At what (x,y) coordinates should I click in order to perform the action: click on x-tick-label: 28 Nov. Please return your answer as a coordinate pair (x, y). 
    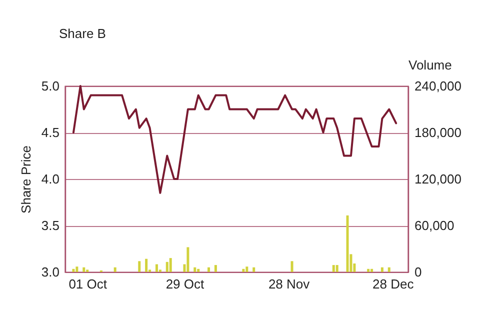
    Looking at the image, I should click on (289, 284).